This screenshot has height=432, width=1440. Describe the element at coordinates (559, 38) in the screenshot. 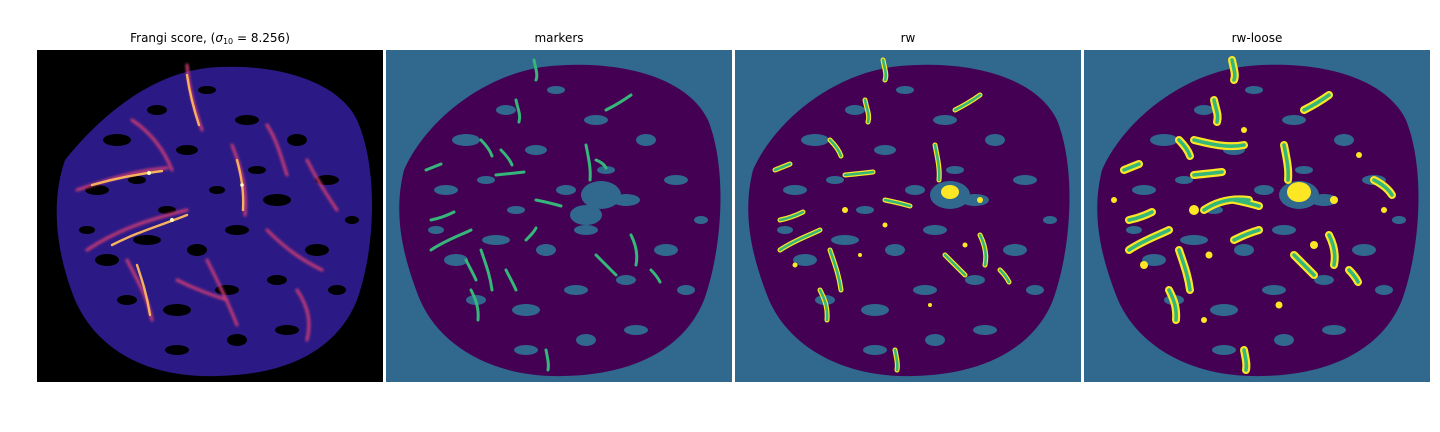

I see `markers-title: markers` at that location.